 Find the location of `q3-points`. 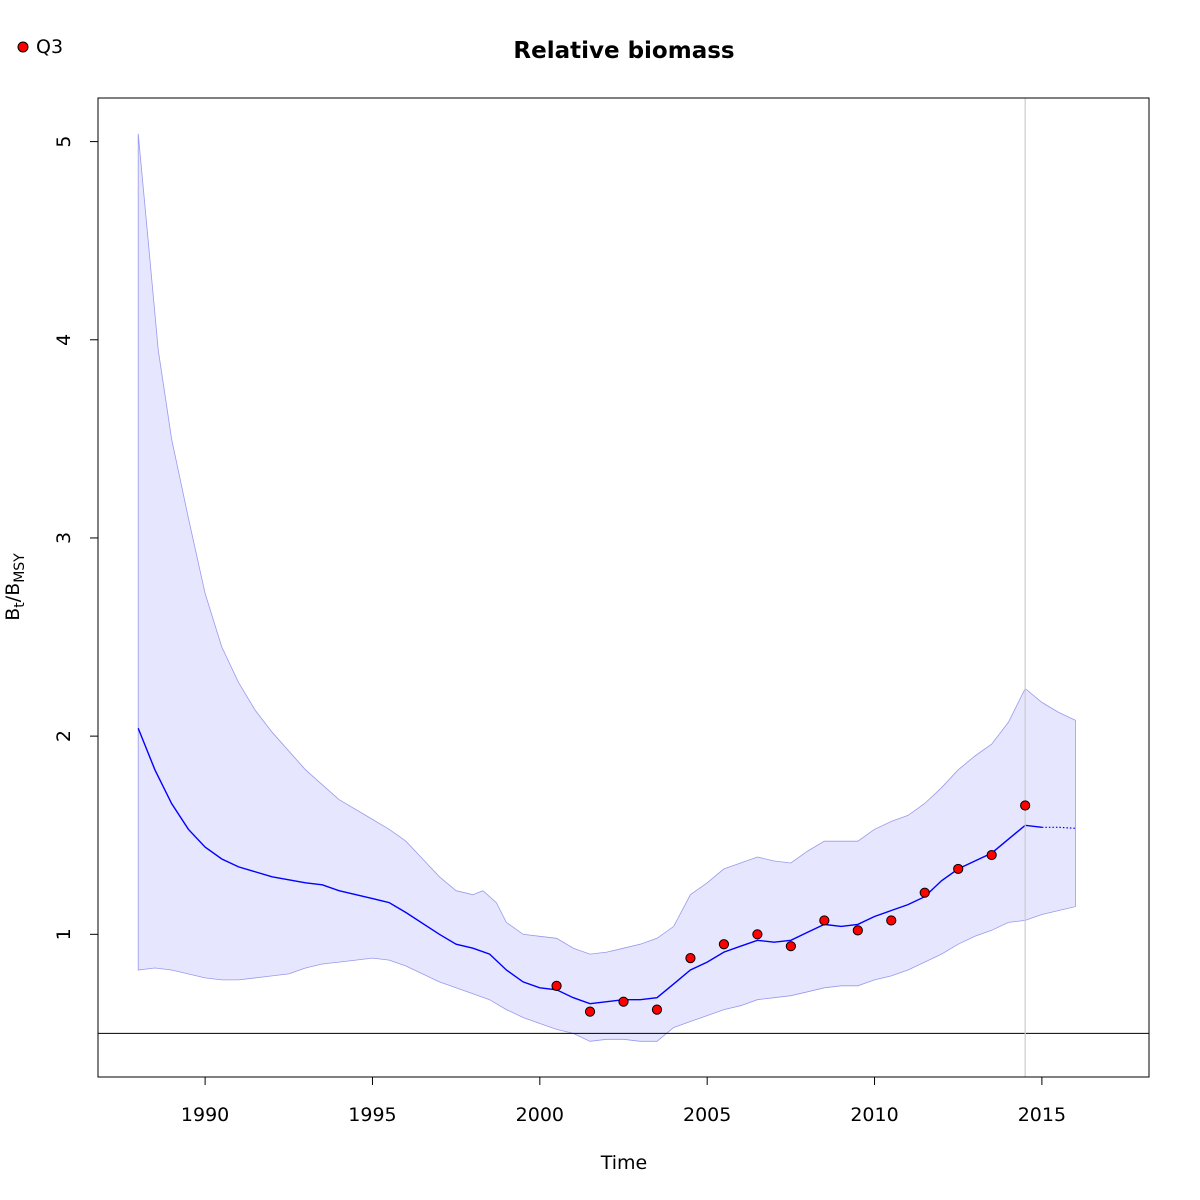

q3-points is located at coordinates (791, 908).